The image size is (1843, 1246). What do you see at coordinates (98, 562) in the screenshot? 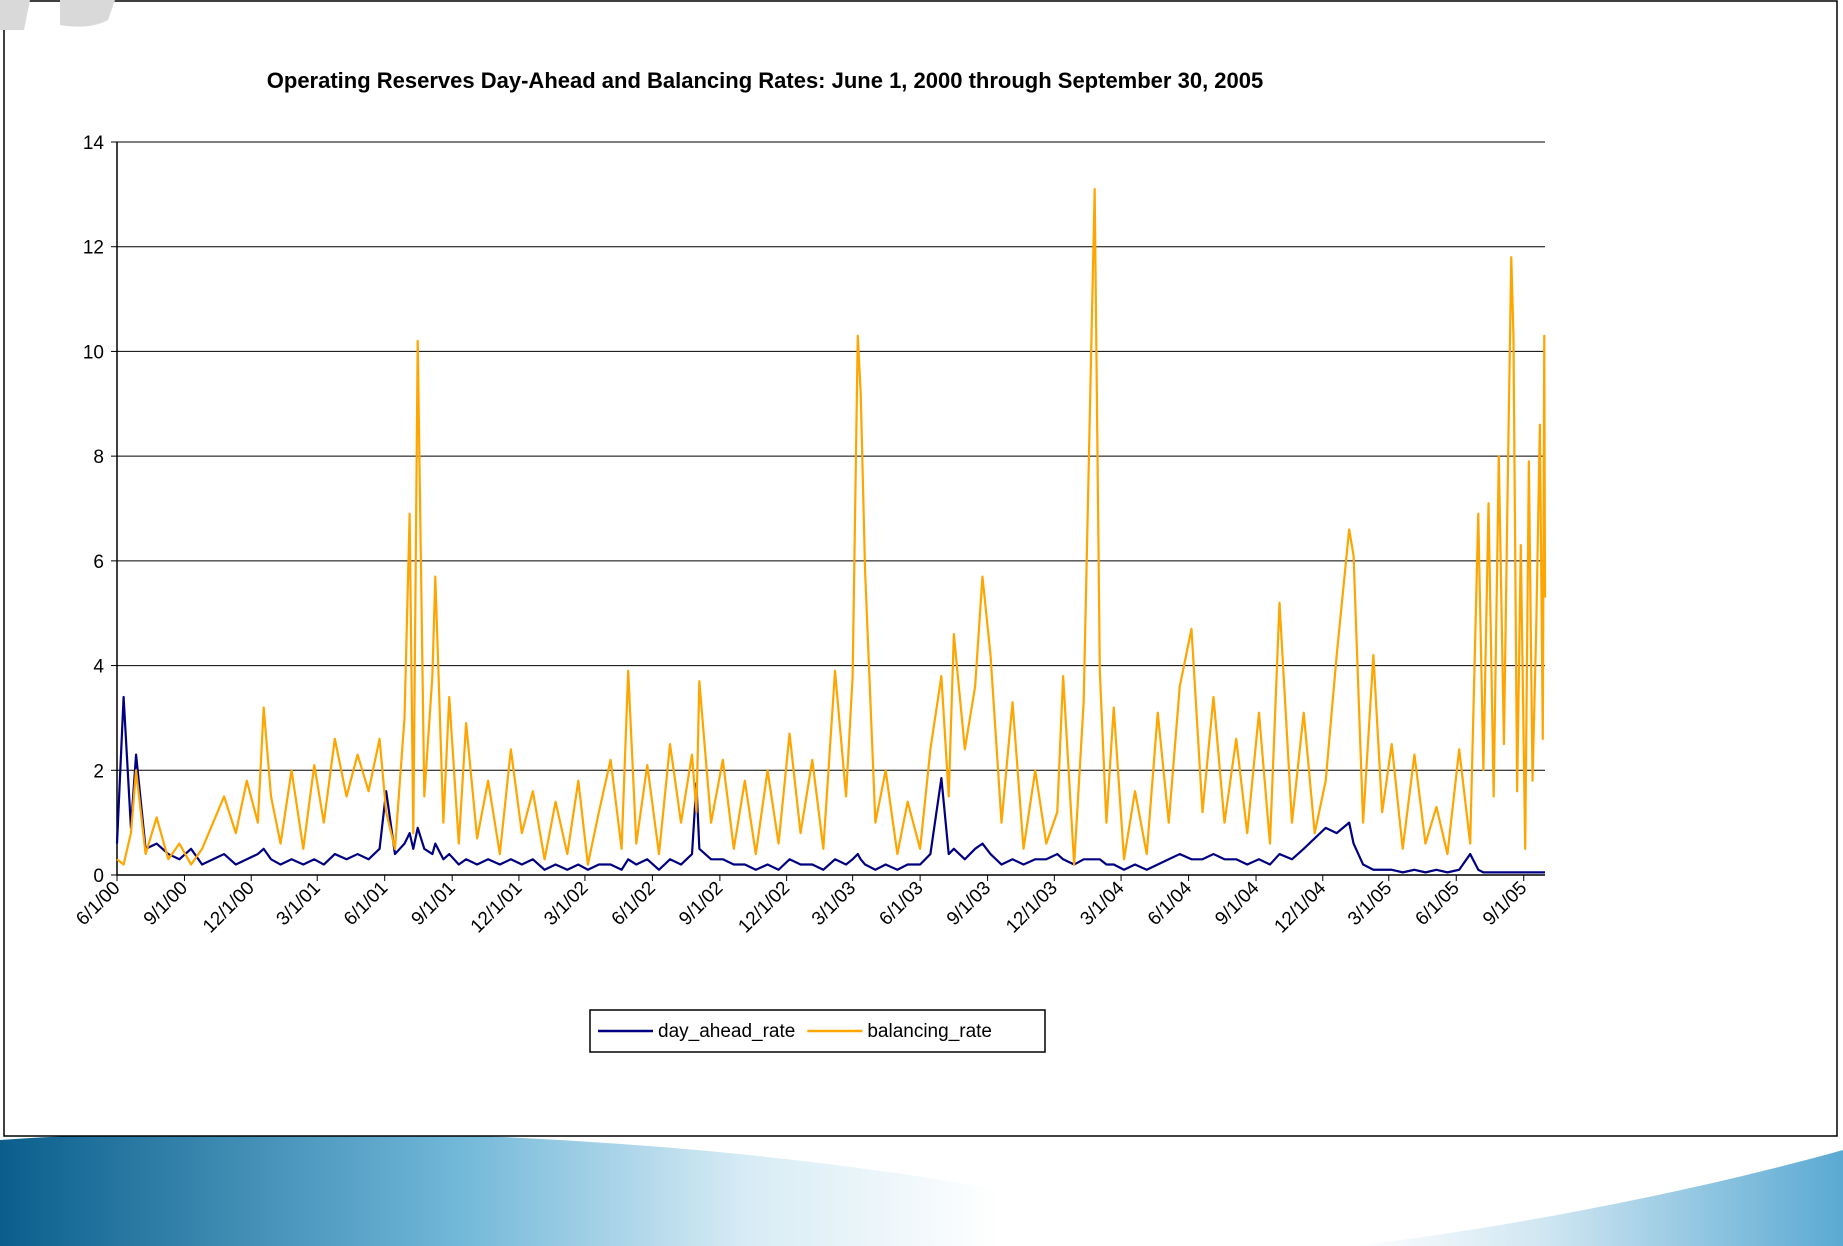
I see `y-tick-label: 6` at bounding box center [98, 562].